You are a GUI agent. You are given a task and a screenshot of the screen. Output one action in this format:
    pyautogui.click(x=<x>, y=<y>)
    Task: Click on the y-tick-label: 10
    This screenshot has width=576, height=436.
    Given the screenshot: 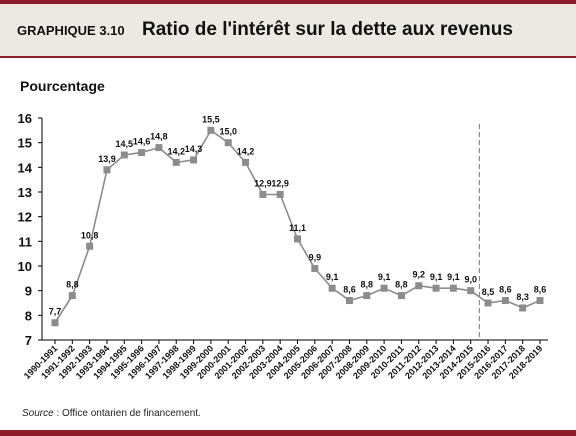 What is the action you would take?
    pyautogui.click(x=25, y=266)
    